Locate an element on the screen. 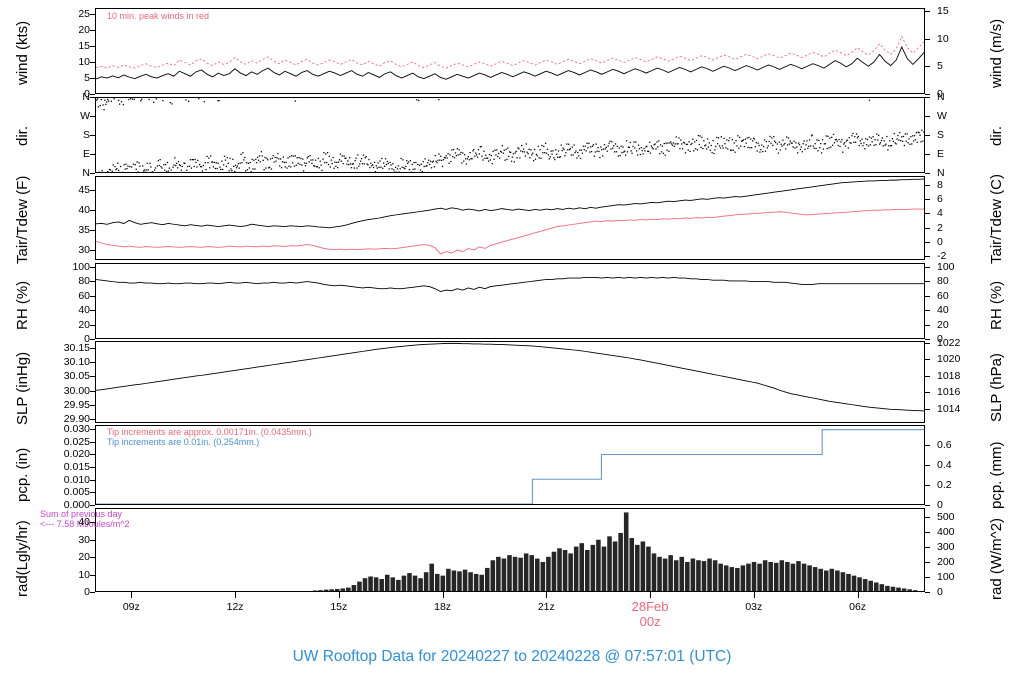 This screenshot has height=700, width=1024. rad-bars is located at coordinates (615, 551).